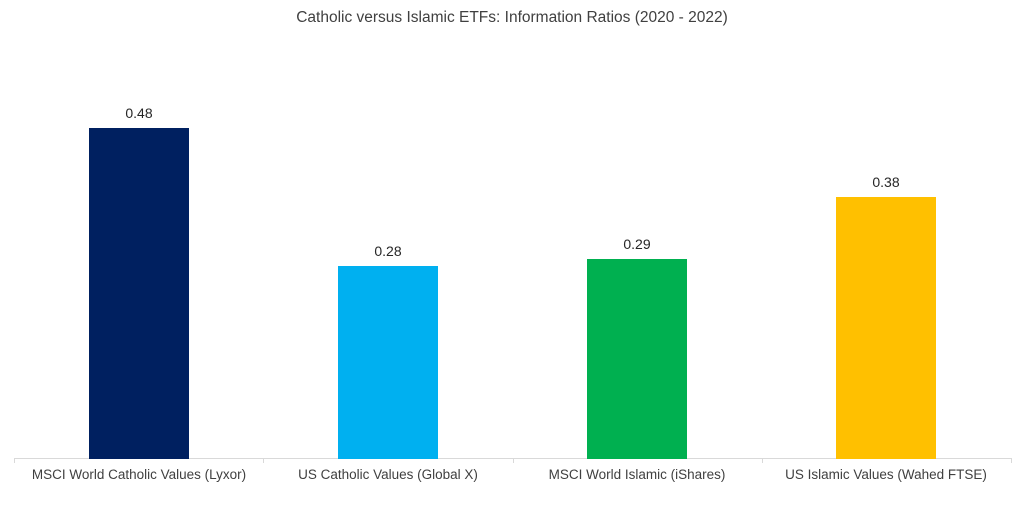  I want to click on bar-value-label: 0.38, so click(886, 182).